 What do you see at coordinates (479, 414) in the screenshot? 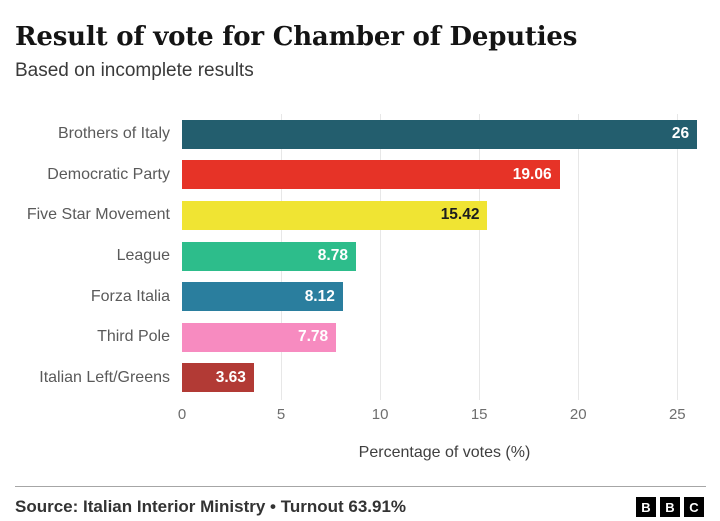
I see `x-tick-label: 15` at bounding box center [479, 414].